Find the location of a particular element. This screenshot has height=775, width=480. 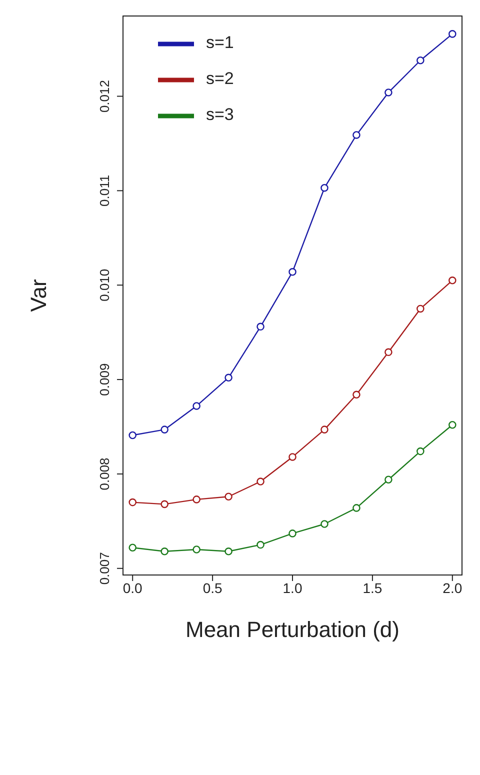

y-tick-label: 0.012 is located at coordinates (104, 96).